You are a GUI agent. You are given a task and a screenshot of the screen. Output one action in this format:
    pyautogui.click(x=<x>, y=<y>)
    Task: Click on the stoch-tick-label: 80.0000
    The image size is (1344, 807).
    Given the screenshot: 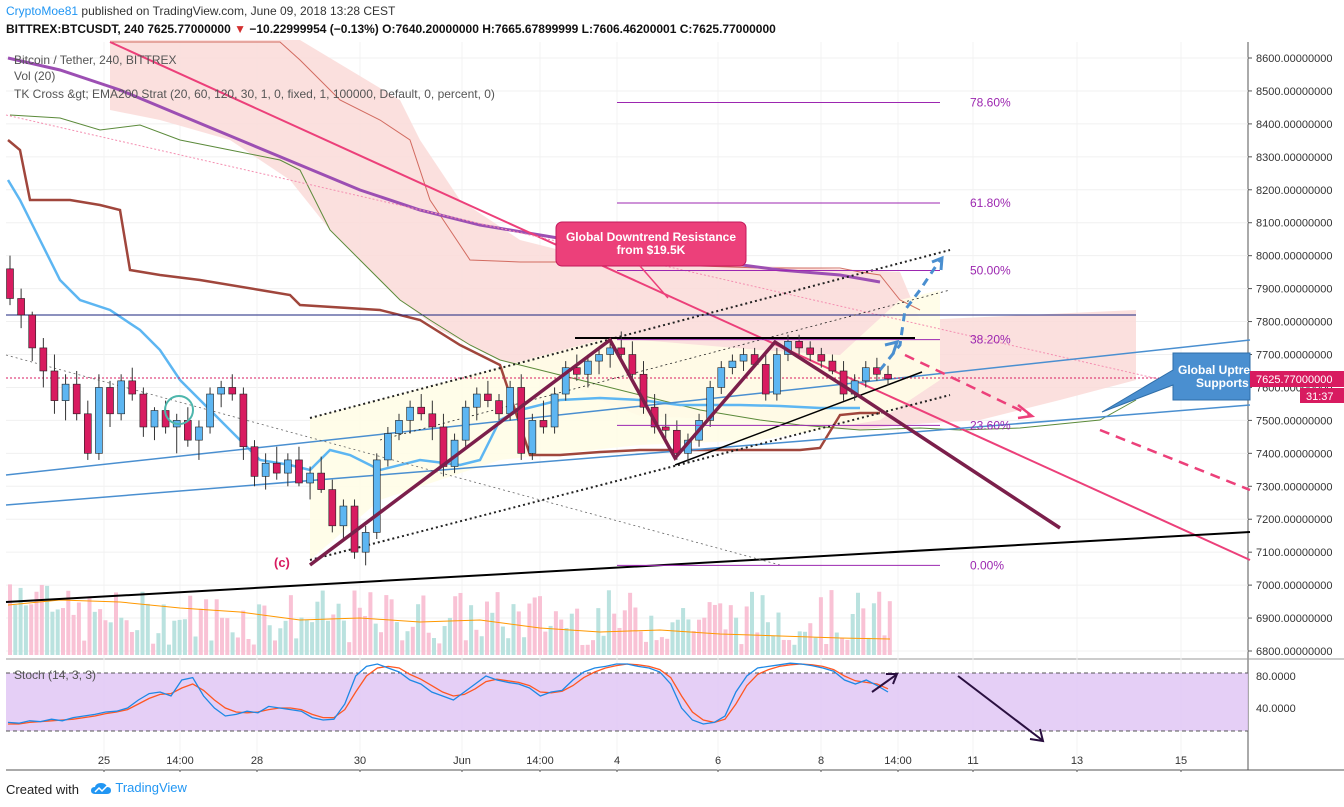 What is the action you would take?
    pyautogui.click(x=1276, y=677)
    